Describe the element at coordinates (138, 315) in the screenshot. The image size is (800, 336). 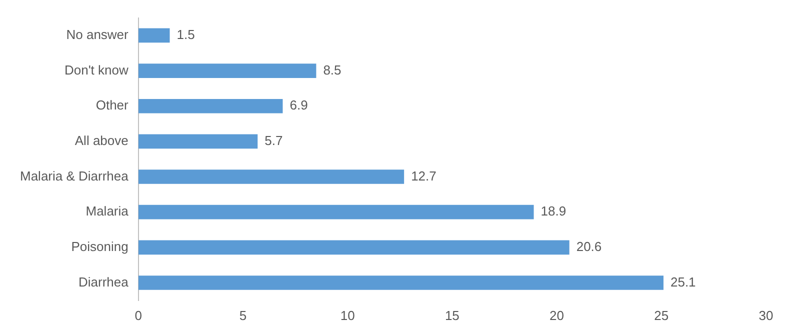
I see `x-tick-label: 0` at that location.